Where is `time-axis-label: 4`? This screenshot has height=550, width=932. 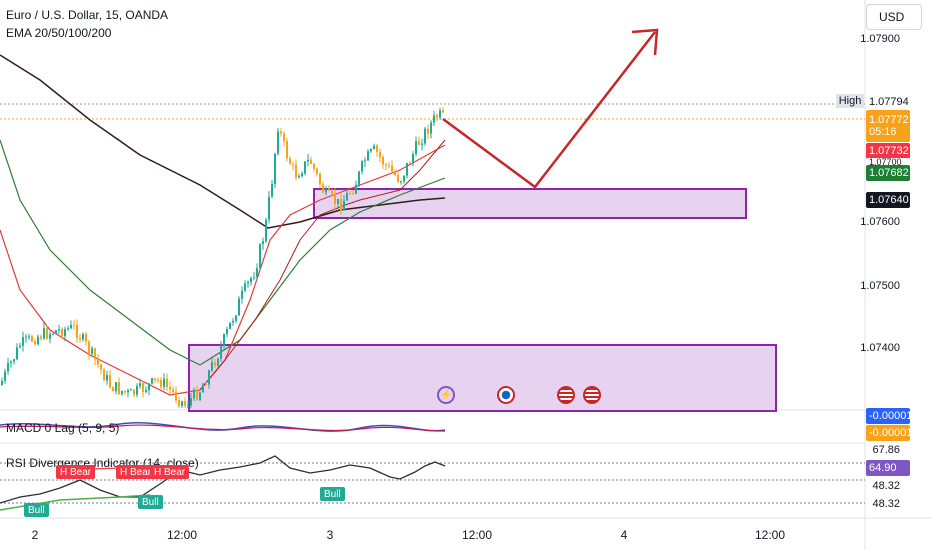
time-axis-label: 4 is located at coordinates (624, 535).